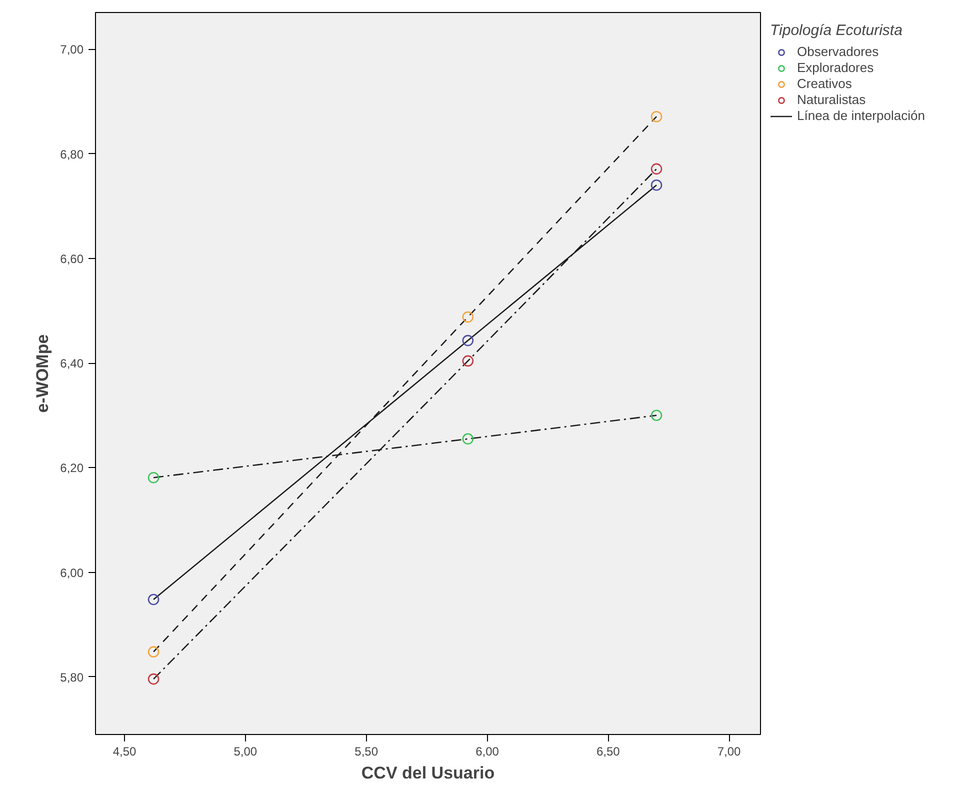 Image resolution: width=978 pixels, height=807 pixels. I want to click on legend-title: Tipología Ecoturista, so click(837, 30).